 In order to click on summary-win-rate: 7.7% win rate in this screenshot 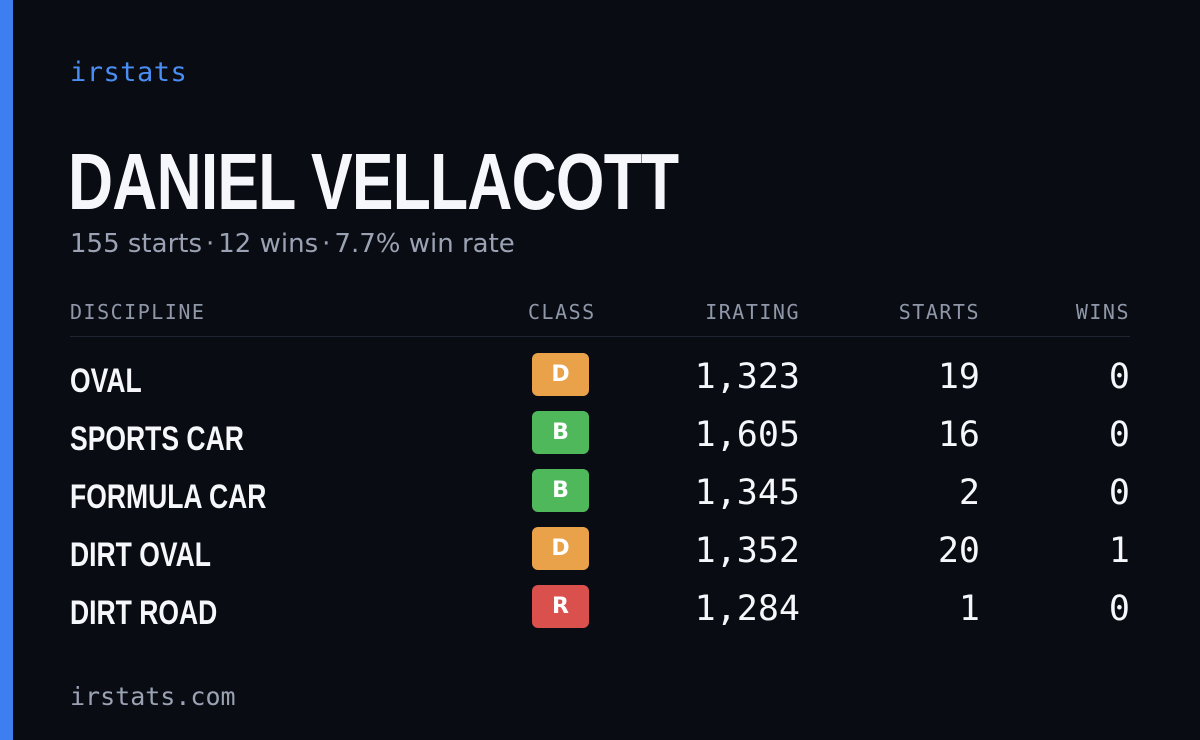, I will do `click(424, 244)`.